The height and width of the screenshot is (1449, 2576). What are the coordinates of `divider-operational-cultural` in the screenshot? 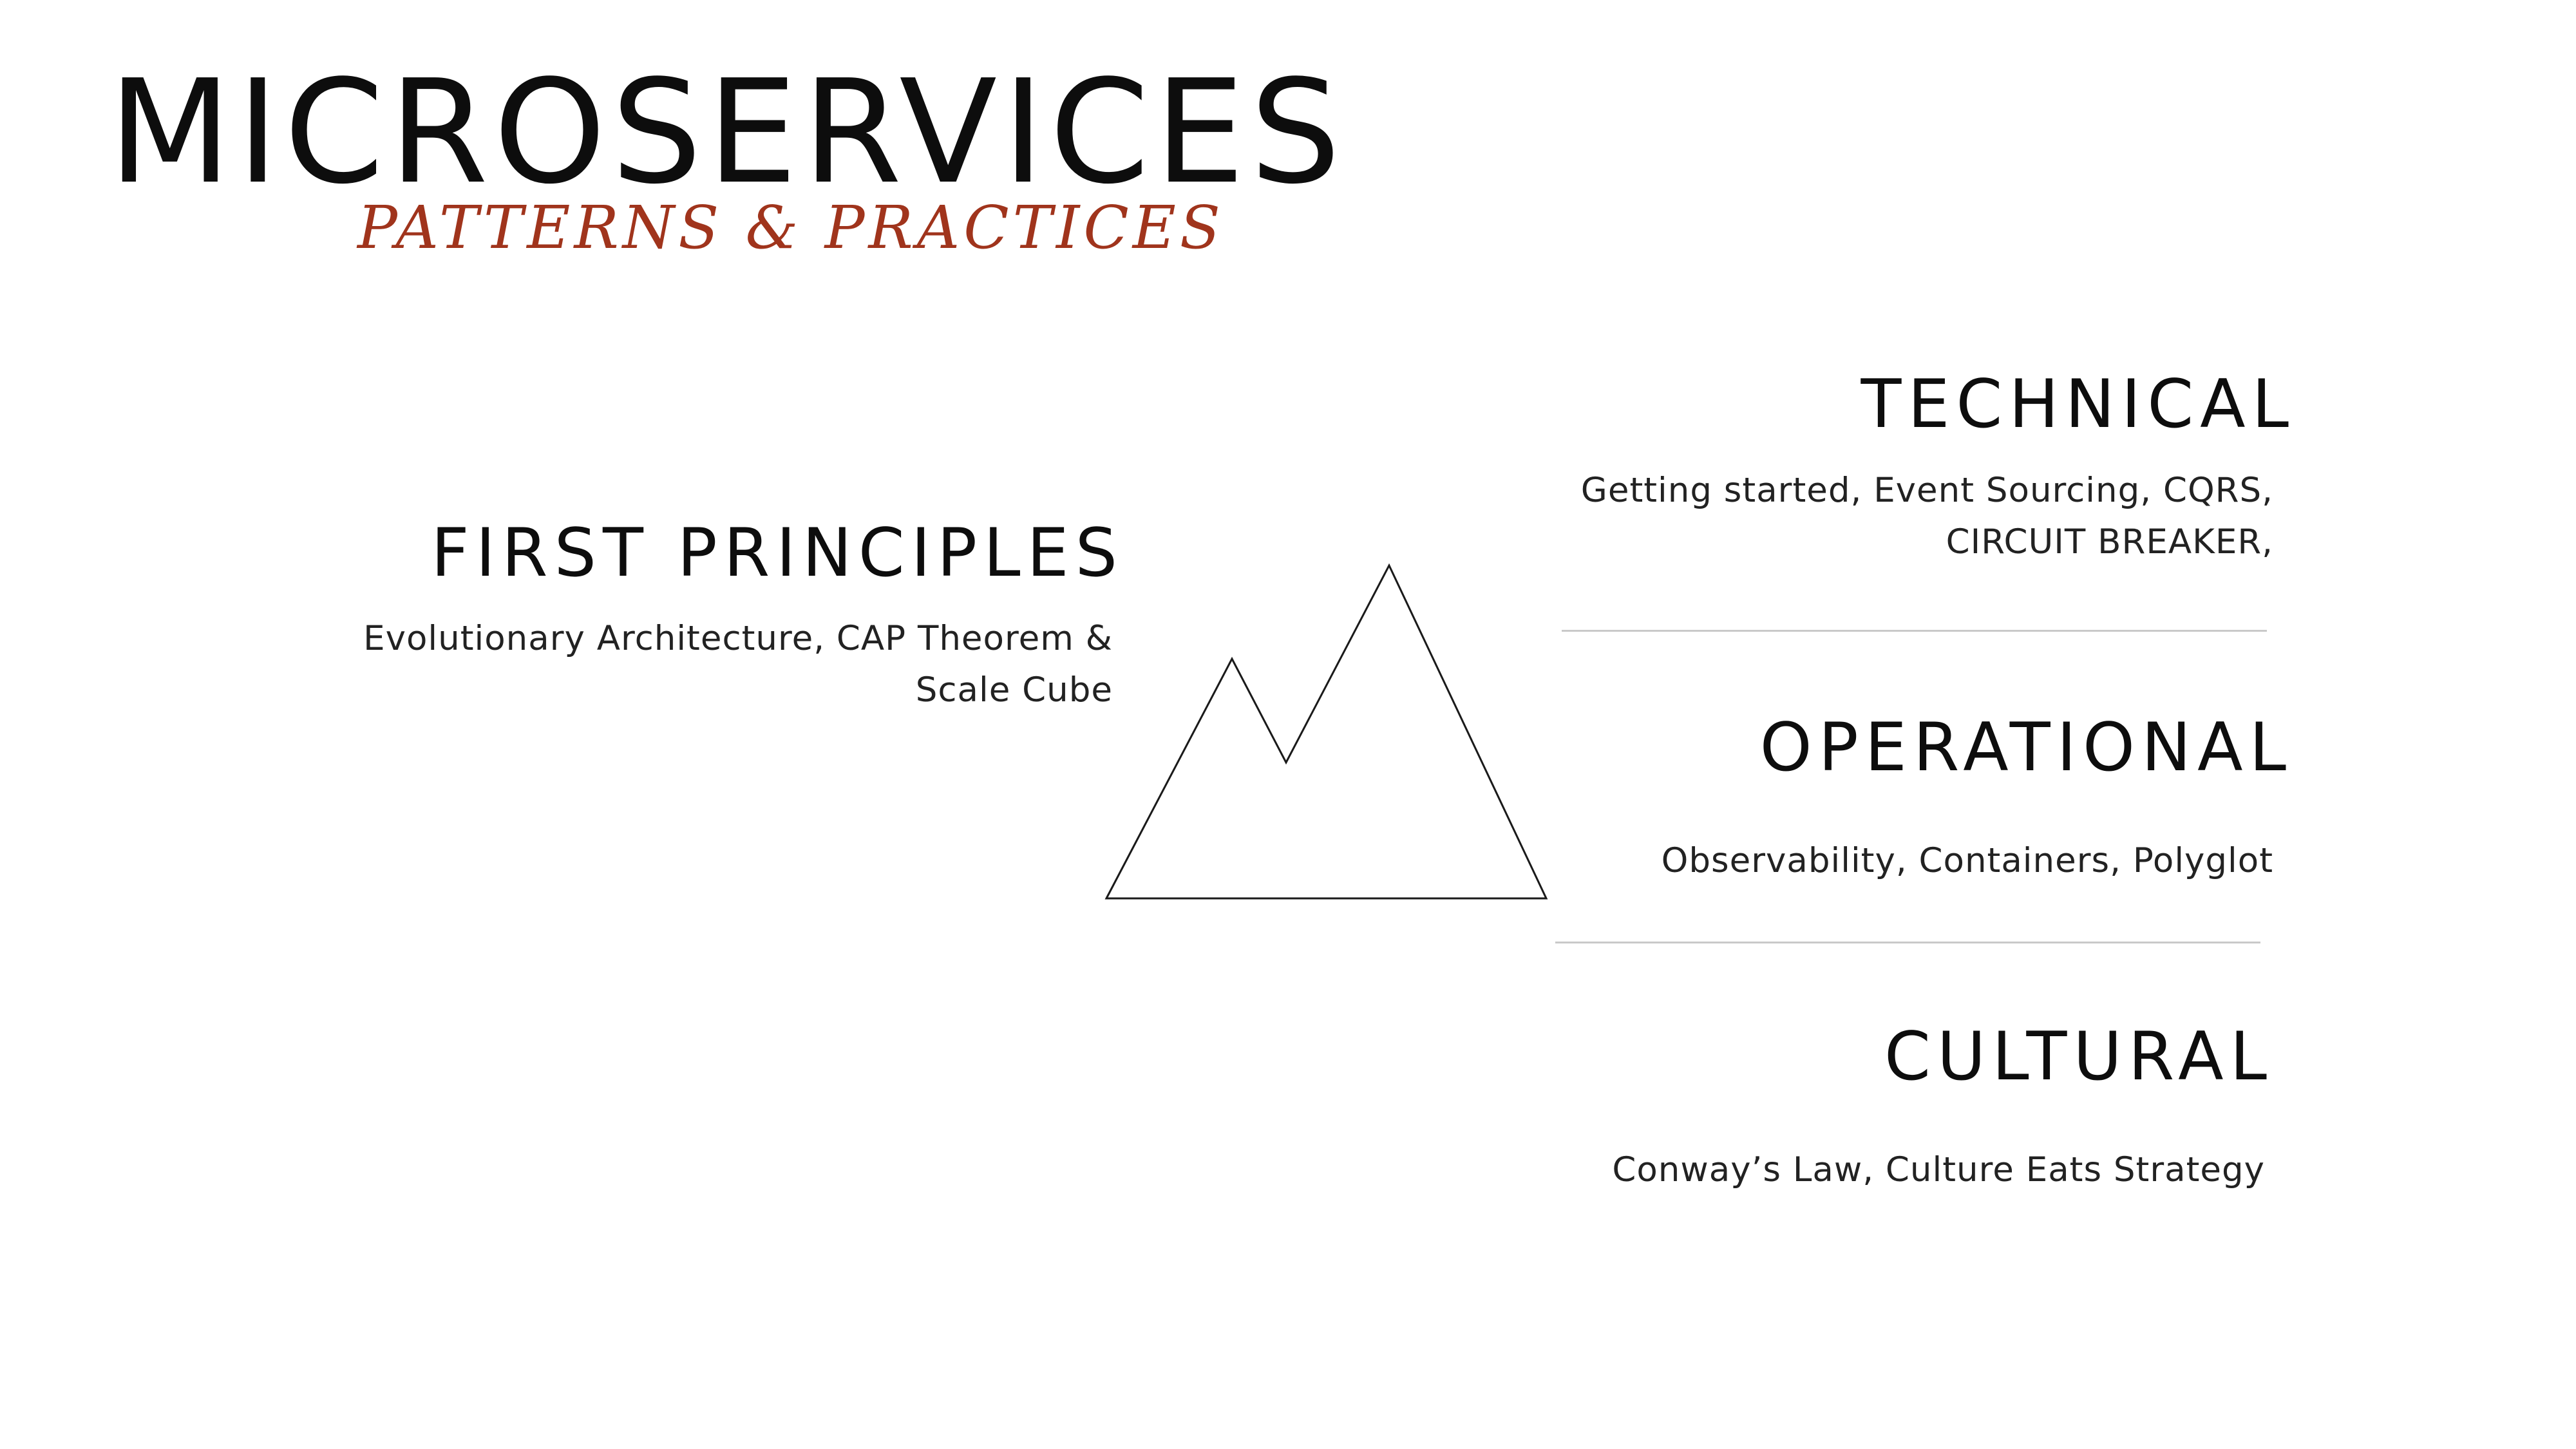 It's located at (1907, 943).